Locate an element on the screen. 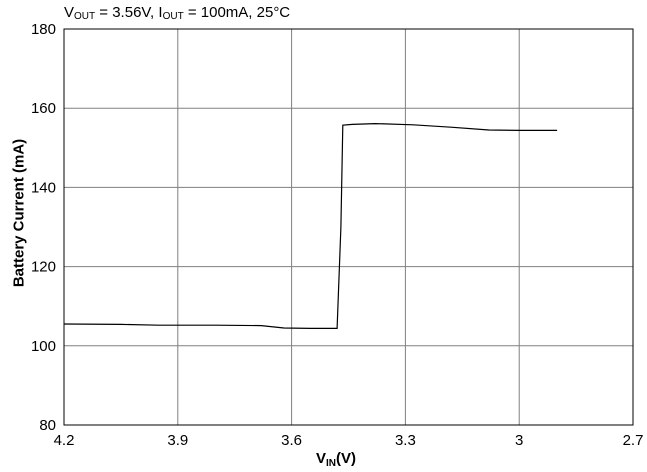 The width and height of the screenshot is (647, 472). y-tick-label: 140 is located at coordinates (43, 187).